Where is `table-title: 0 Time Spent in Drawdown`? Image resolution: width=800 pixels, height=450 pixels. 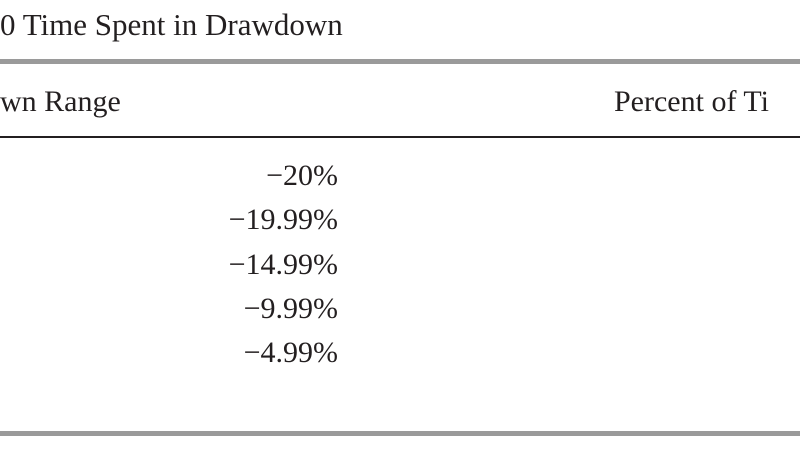 table-title: 0 Time Spent in Drawdown is located at coordinates (171, 24).